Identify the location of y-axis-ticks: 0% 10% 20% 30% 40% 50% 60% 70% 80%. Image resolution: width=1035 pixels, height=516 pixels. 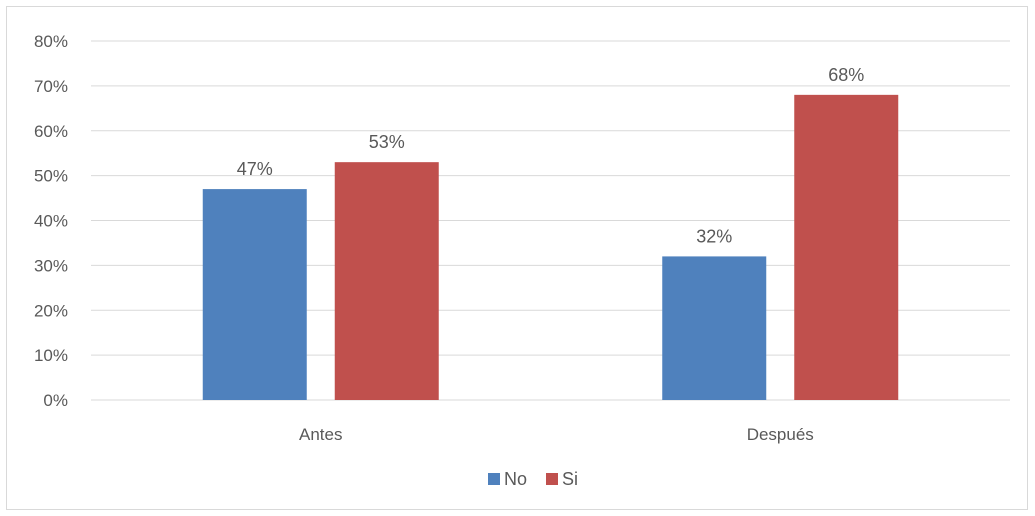
(51, 221).